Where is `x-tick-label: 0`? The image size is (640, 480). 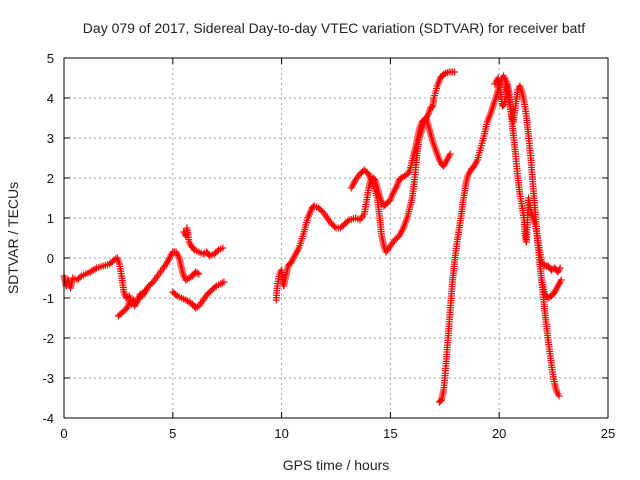
x-tick-label: 0 is located at coordinates (63, 433).